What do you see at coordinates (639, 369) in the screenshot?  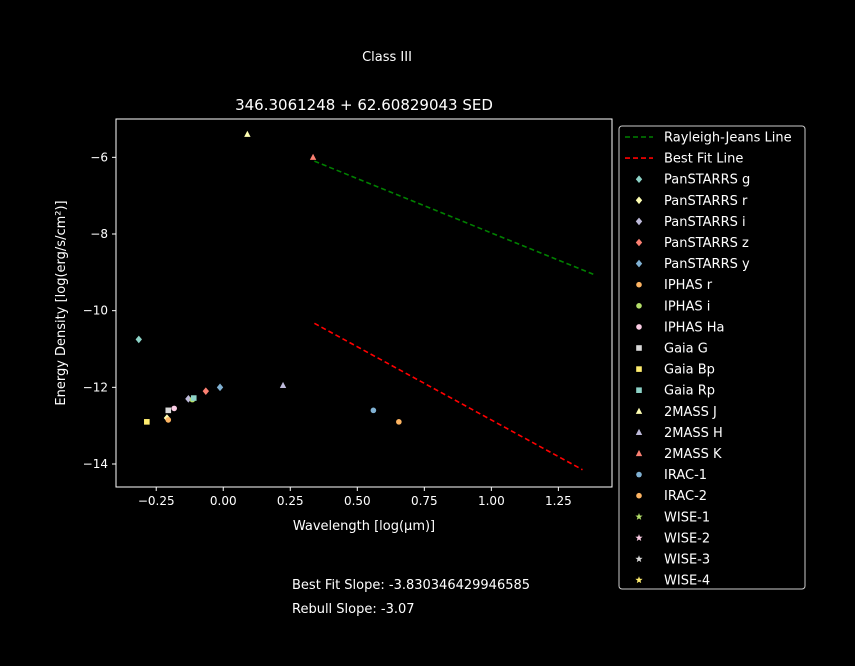 I see `legend-marker-gaia-bp` at bounding box center [639, 369].